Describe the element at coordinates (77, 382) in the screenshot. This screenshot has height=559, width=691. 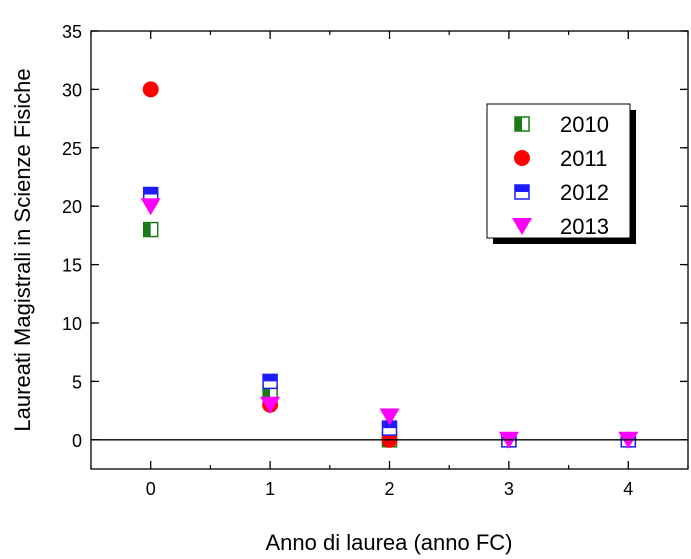
I see `y-tick-label: 5` at that location.